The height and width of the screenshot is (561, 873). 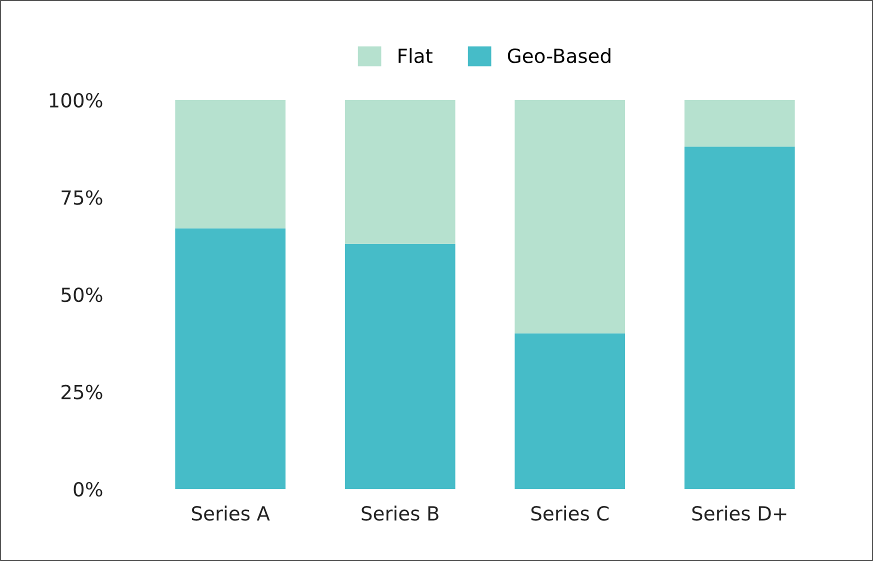 I want to click on x-tick-label: Series D+, so click(x=739, y=513).